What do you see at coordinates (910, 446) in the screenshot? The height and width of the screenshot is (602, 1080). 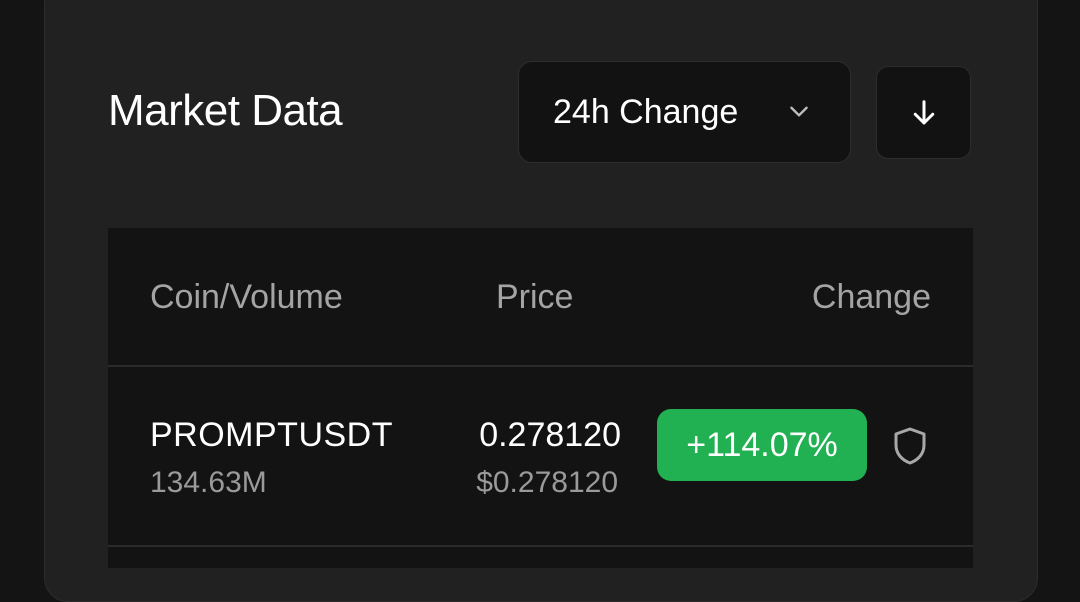 I see `shield-icon` at bounding box center [910, 446].